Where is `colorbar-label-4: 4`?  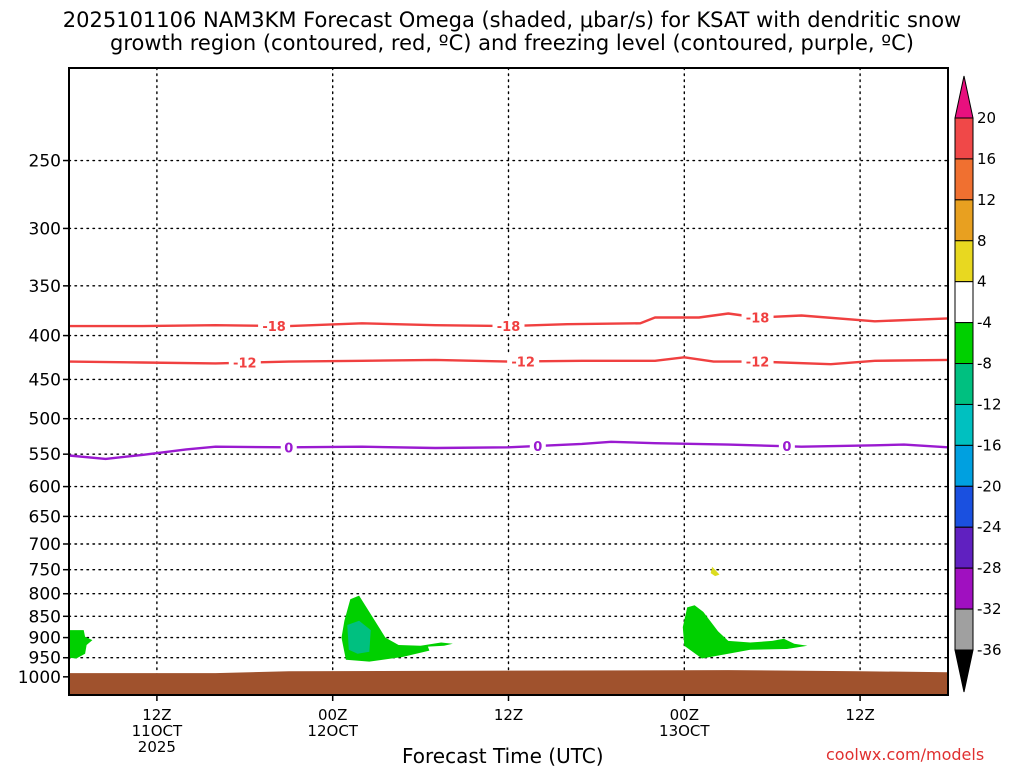
colorbar-label-4: 4 is located at coordinates (982, 282).